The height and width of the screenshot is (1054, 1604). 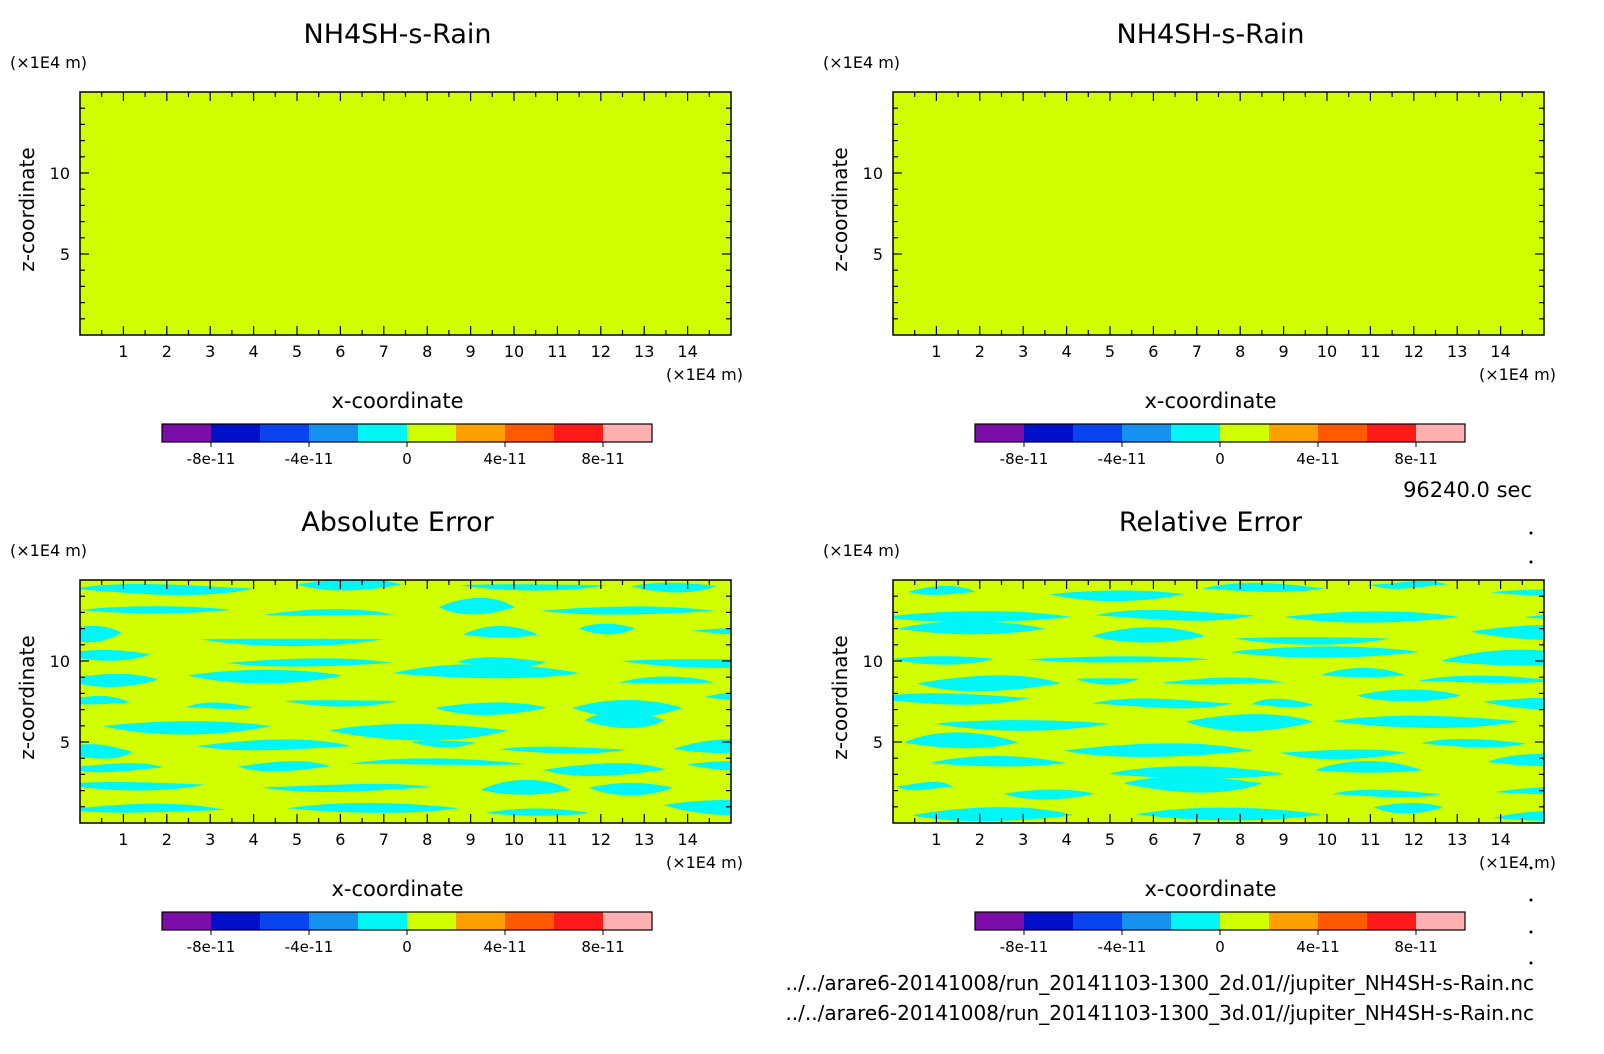 What do you see at coordinates (340, 351) in the screenshot?
I see `x-tick-label: 6` at bounding box center [340, 351].